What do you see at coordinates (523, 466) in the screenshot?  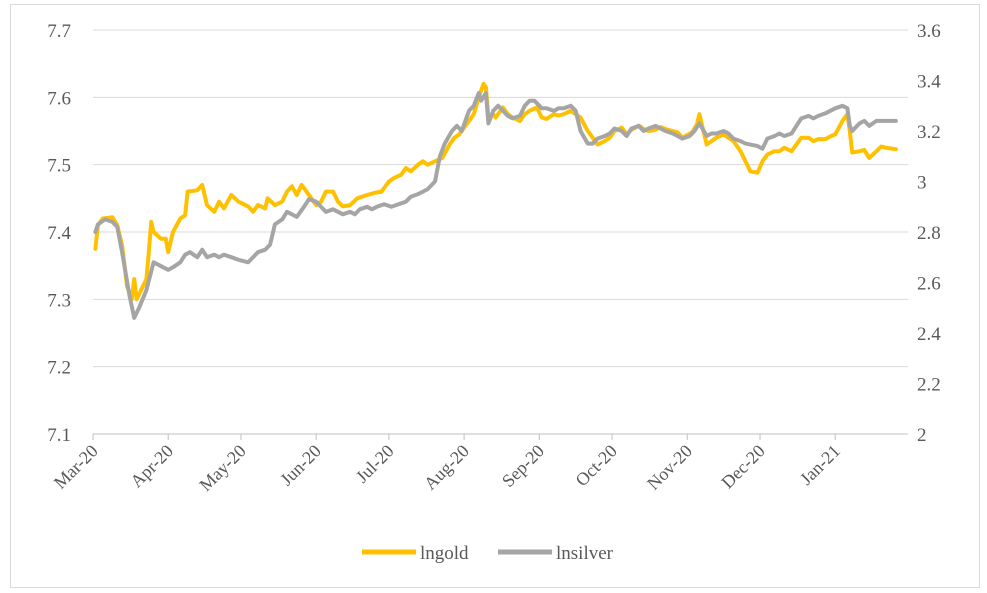 I see `x-tick-label: Sep-20` at bounding box center [523, 466].